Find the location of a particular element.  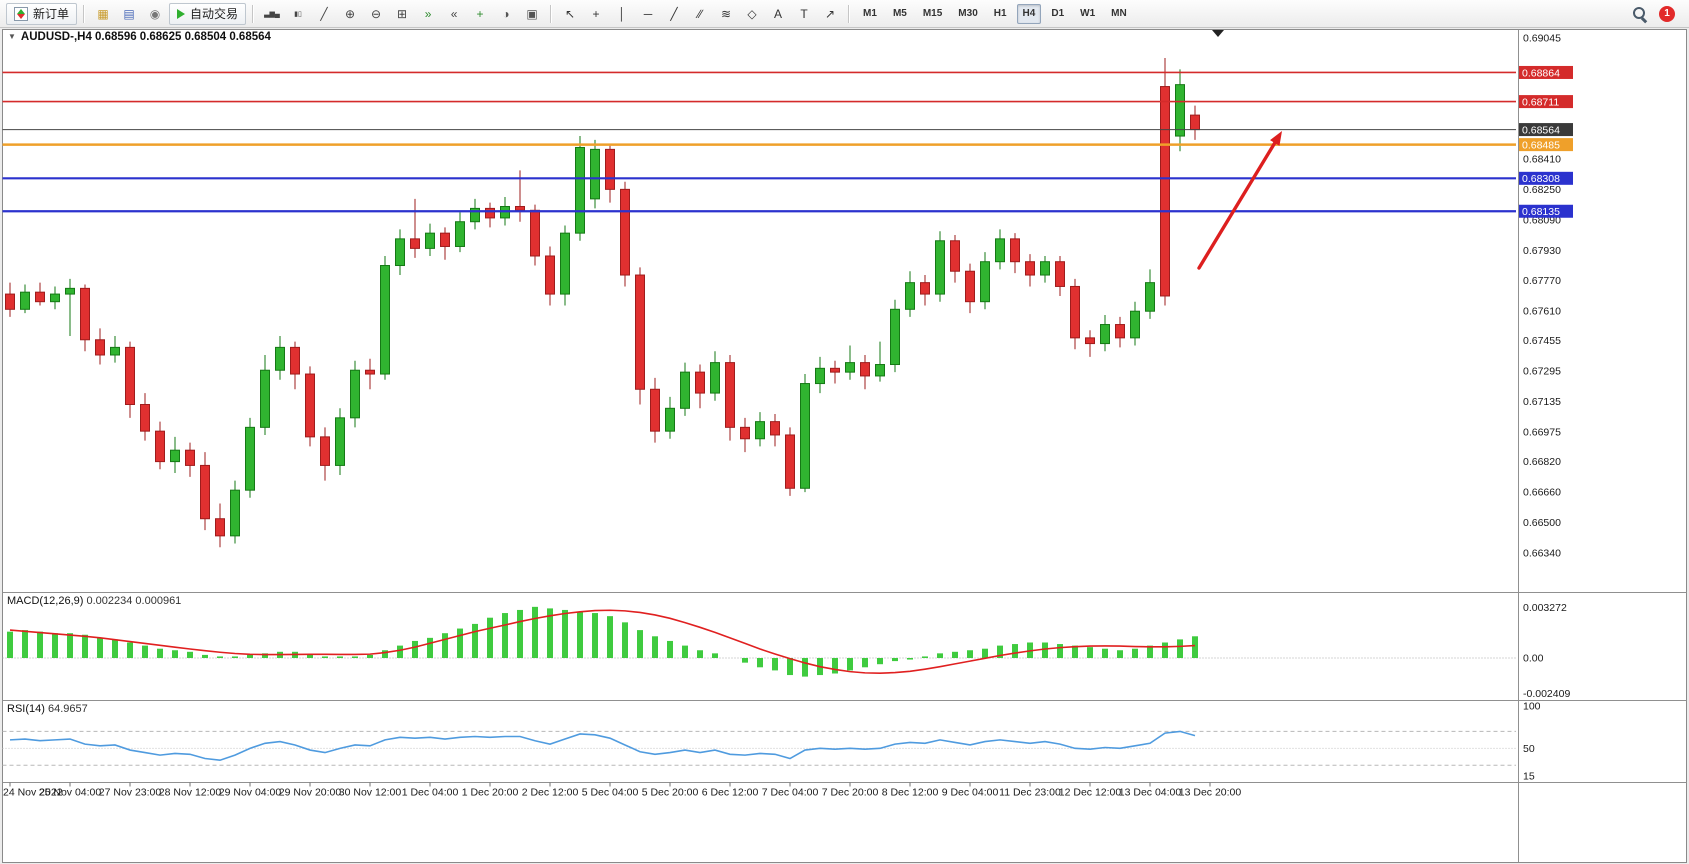

shapes-icon: ◇ is located at coordinates (752, 13).